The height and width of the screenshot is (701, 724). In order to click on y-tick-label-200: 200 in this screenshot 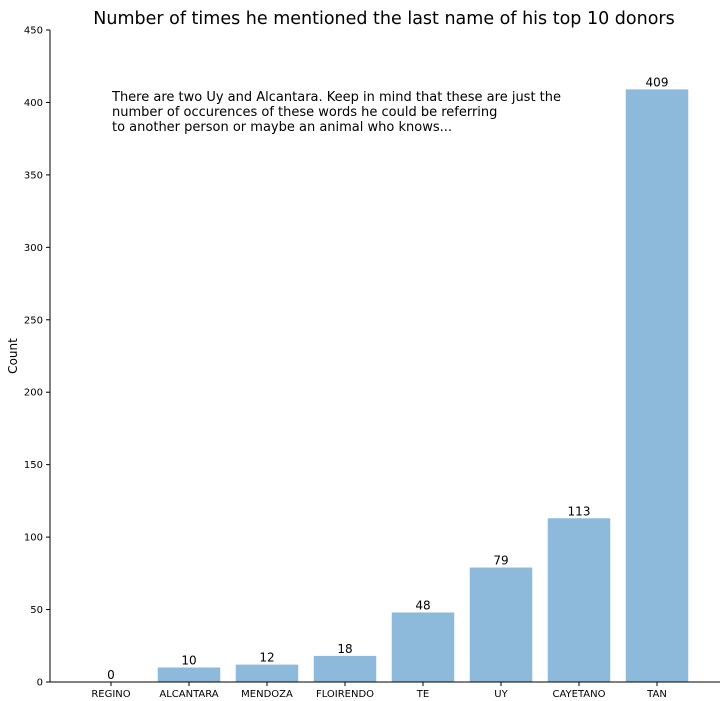, I will do `click(33, 393)`.